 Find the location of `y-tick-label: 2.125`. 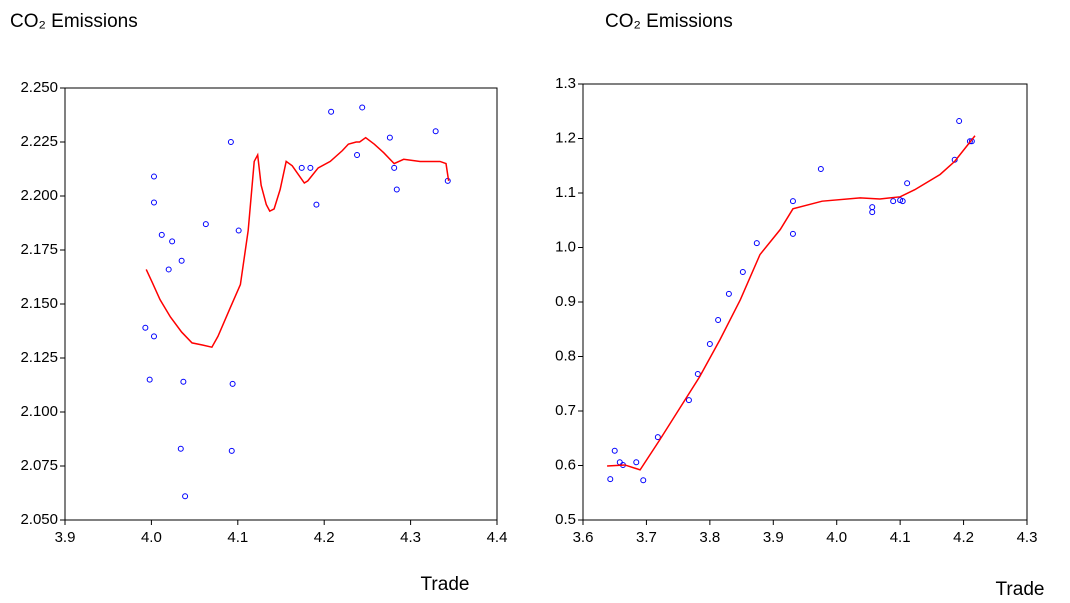

y-tick-label: 2.125 is located at coordinates (39, 357).